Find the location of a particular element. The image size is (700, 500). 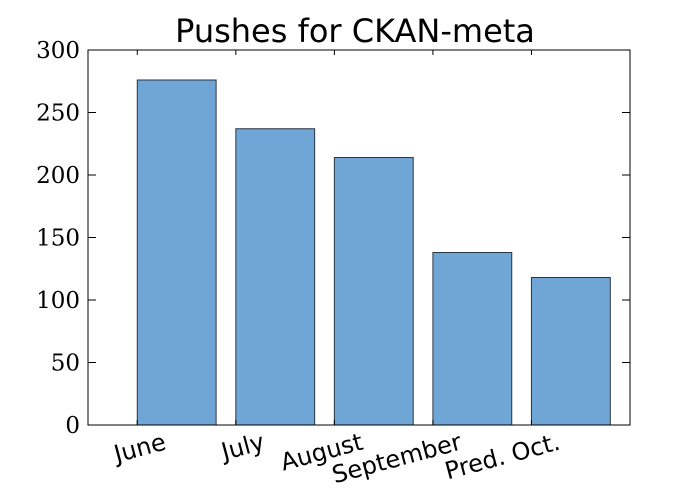

bar-august is located at coordinates (373, 291).